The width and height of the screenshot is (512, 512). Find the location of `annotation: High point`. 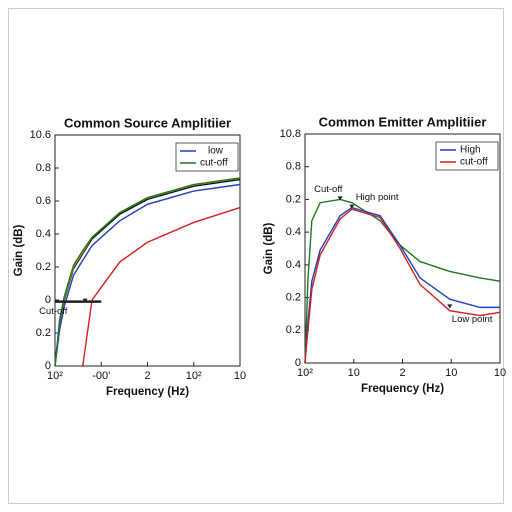

annotation: High point is located at coordinates (377, 197).